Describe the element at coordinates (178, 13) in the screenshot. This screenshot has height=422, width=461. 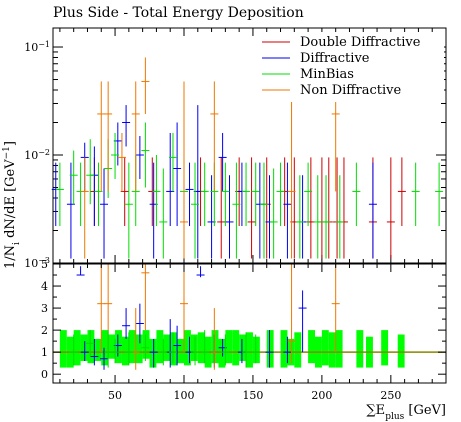
I see `chart-title: Plus Side - Total Energy Deposition` at that location.